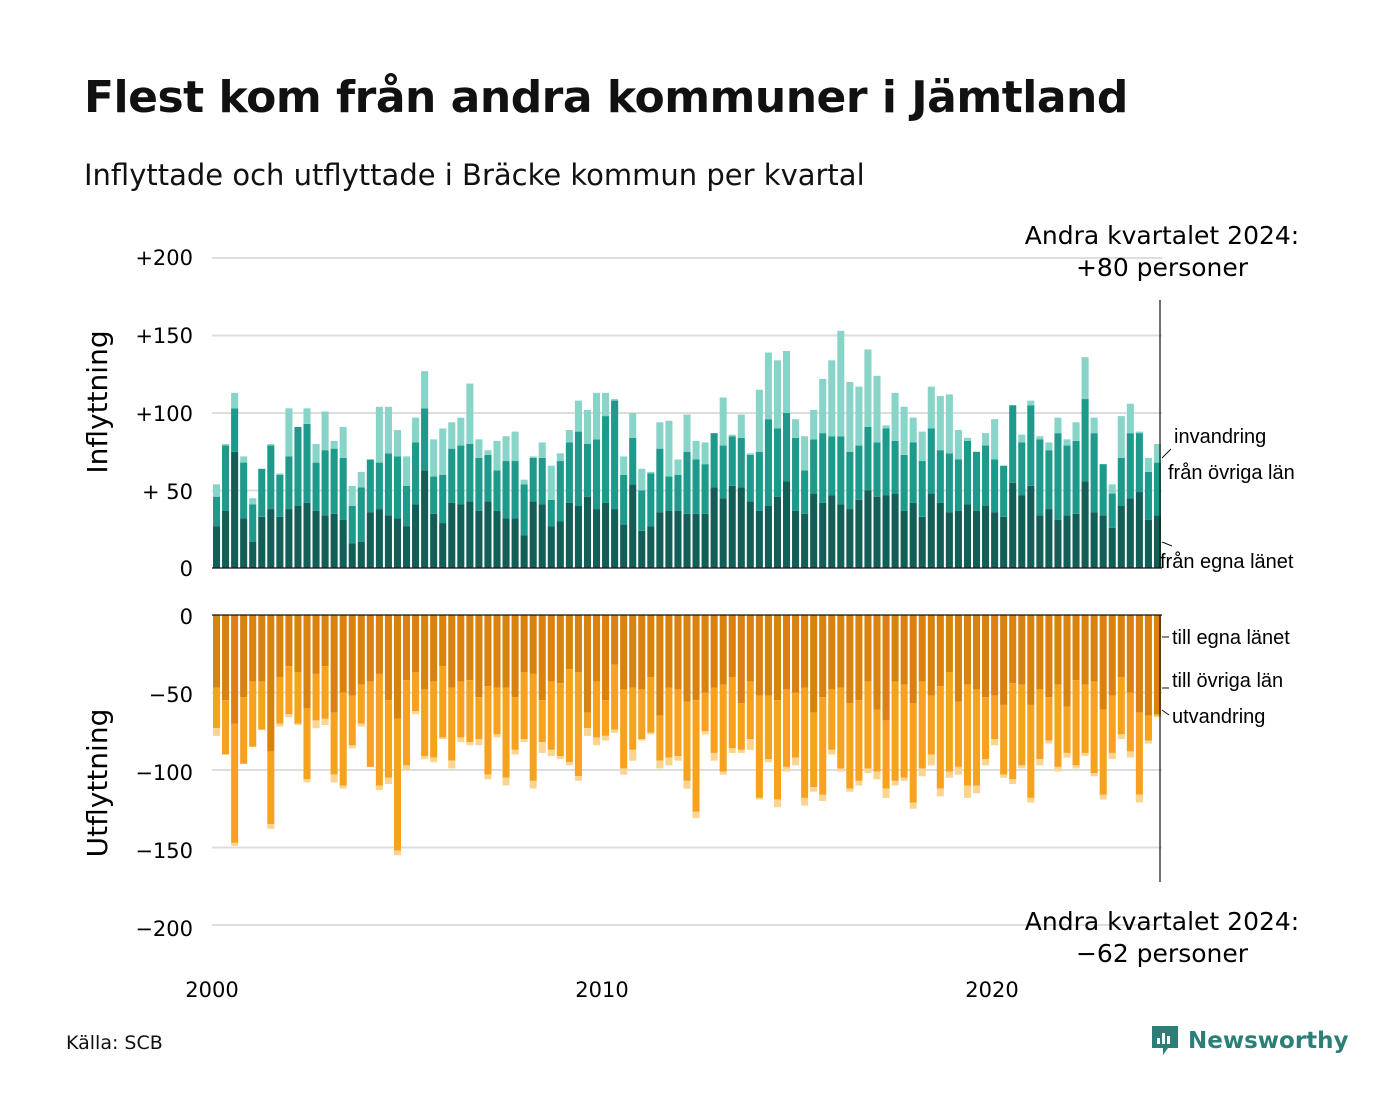 Image resolution: width=1400 pixels, height=1120 pixels. I want to click on label-utvandring: utvandring, so click(1218, 717).